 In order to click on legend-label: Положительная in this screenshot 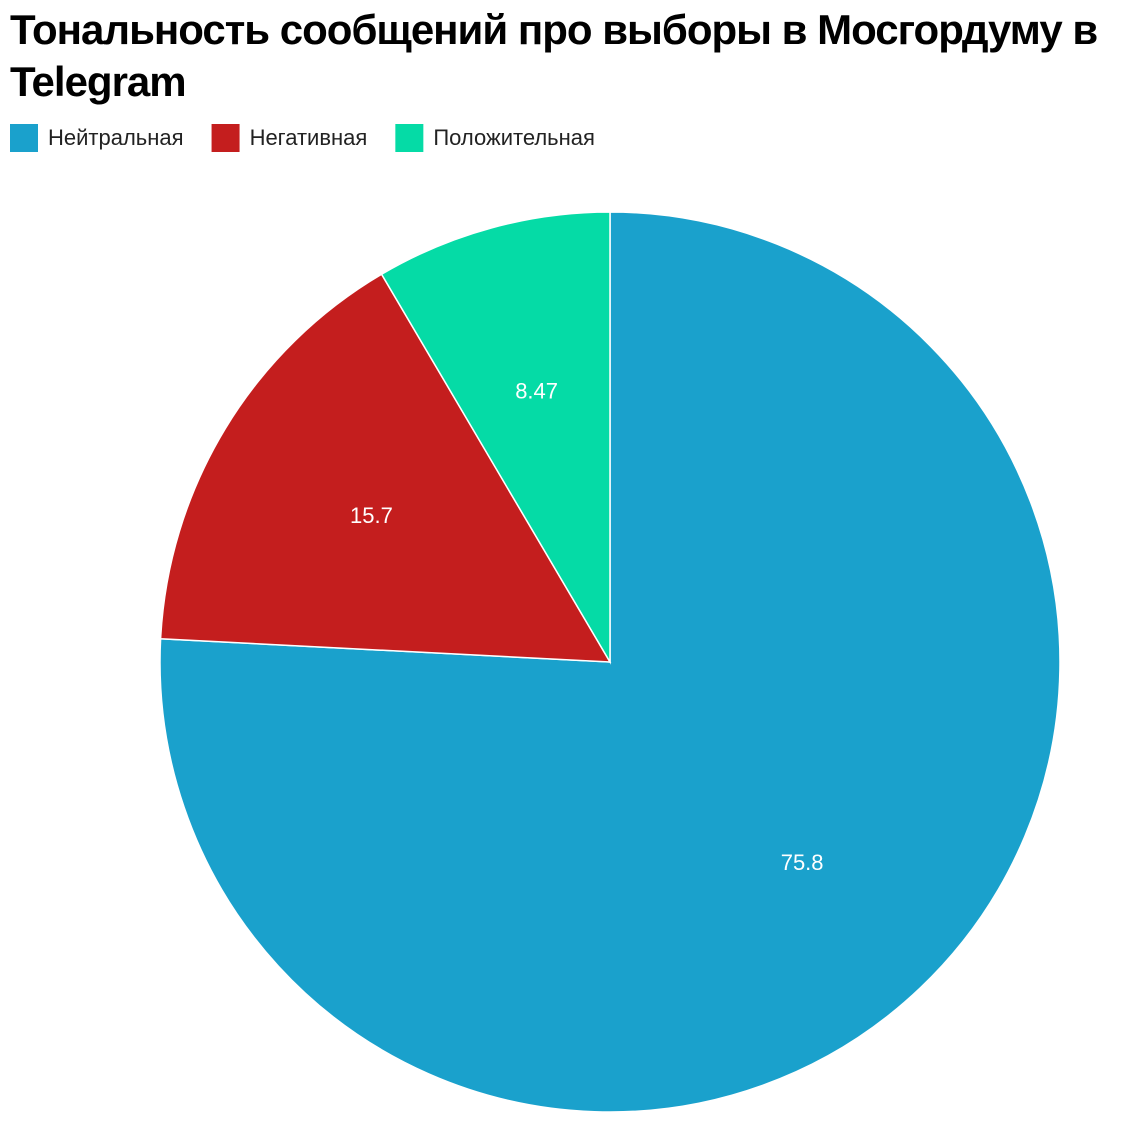, I will do `click(514, 137)`.